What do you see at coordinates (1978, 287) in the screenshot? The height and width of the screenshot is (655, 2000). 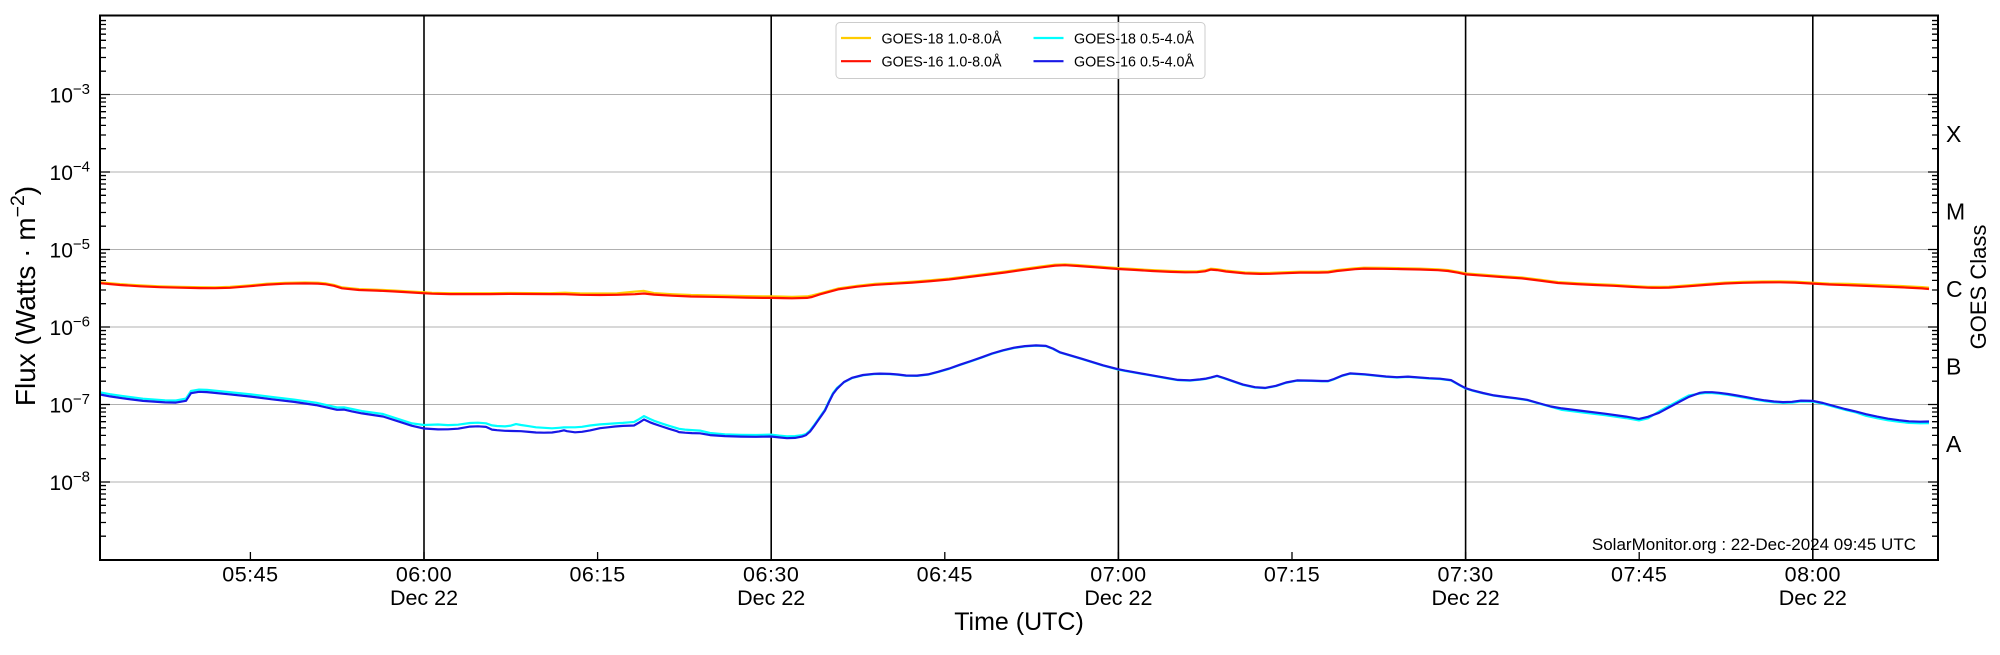 I see `svg-text: GOES Class` at bounding box center [1978, 287].